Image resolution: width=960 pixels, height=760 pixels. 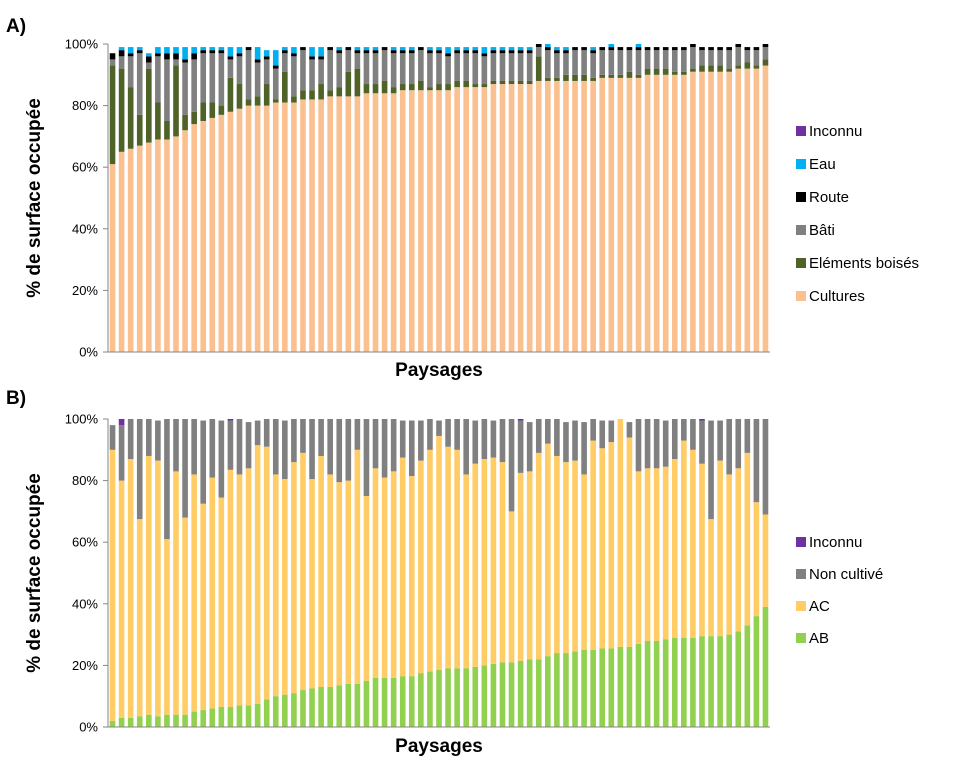 What do you see at coordinates (85, 603) in the screenshot?
I see `y-tick-label: 40%` at bounding box center [85, 603].